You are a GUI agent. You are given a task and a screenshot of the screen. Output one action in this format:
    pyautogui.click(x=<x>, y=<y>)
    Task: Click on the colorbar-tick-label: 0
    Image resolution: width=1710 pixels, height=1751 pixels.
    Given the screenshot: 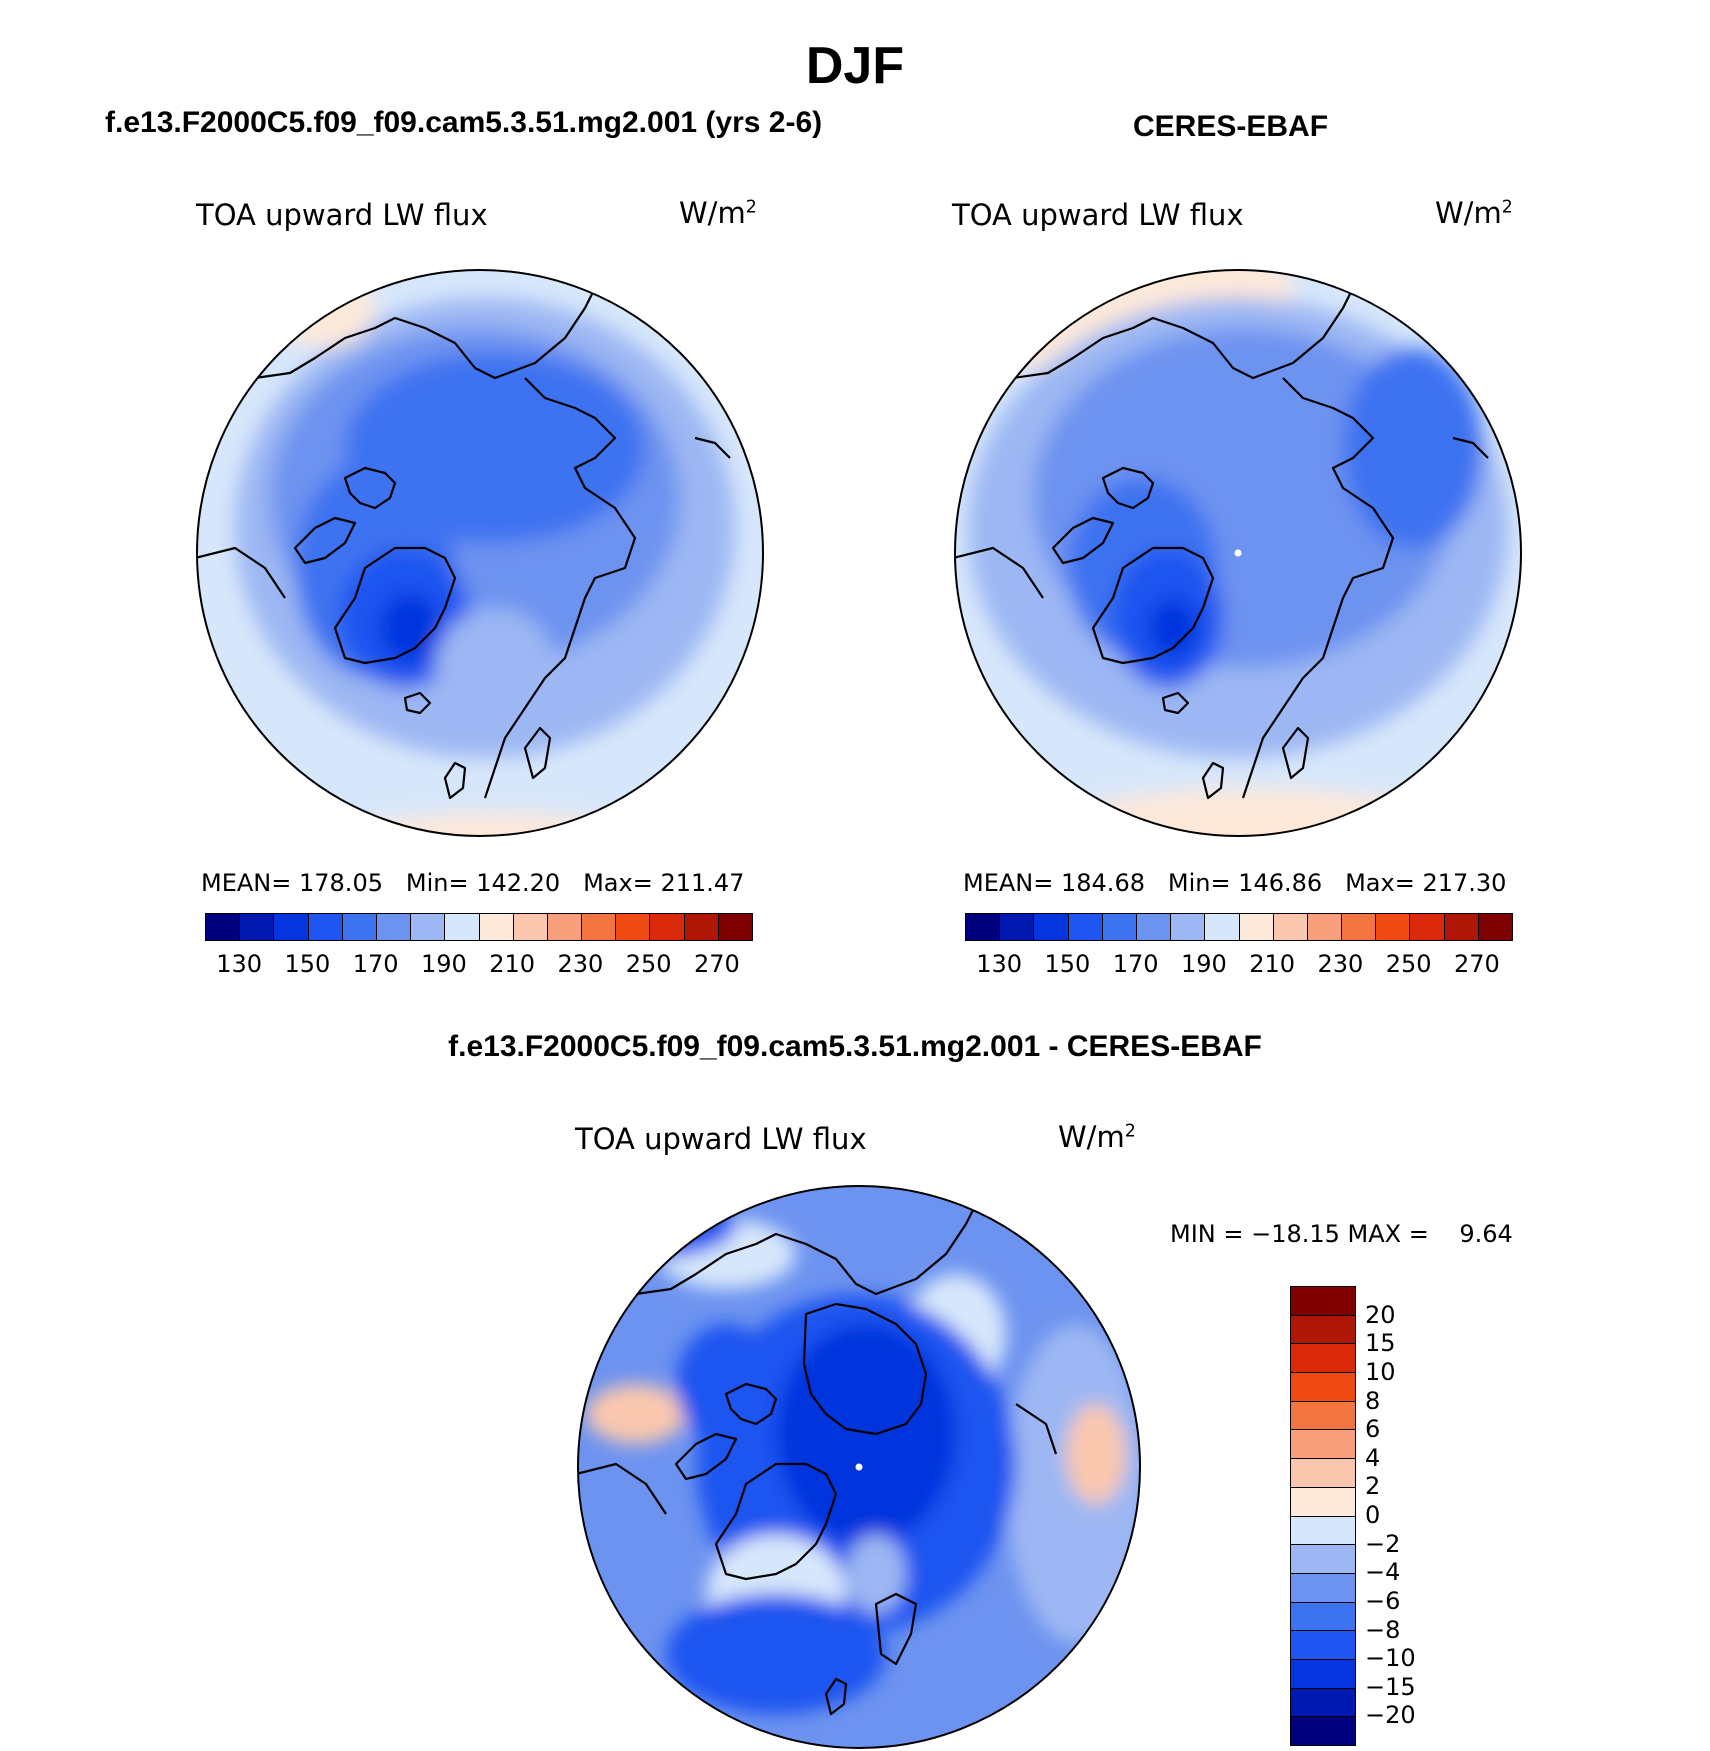 What is the action you would take?
    pyautogui.click(x=1373, y=1515)
    